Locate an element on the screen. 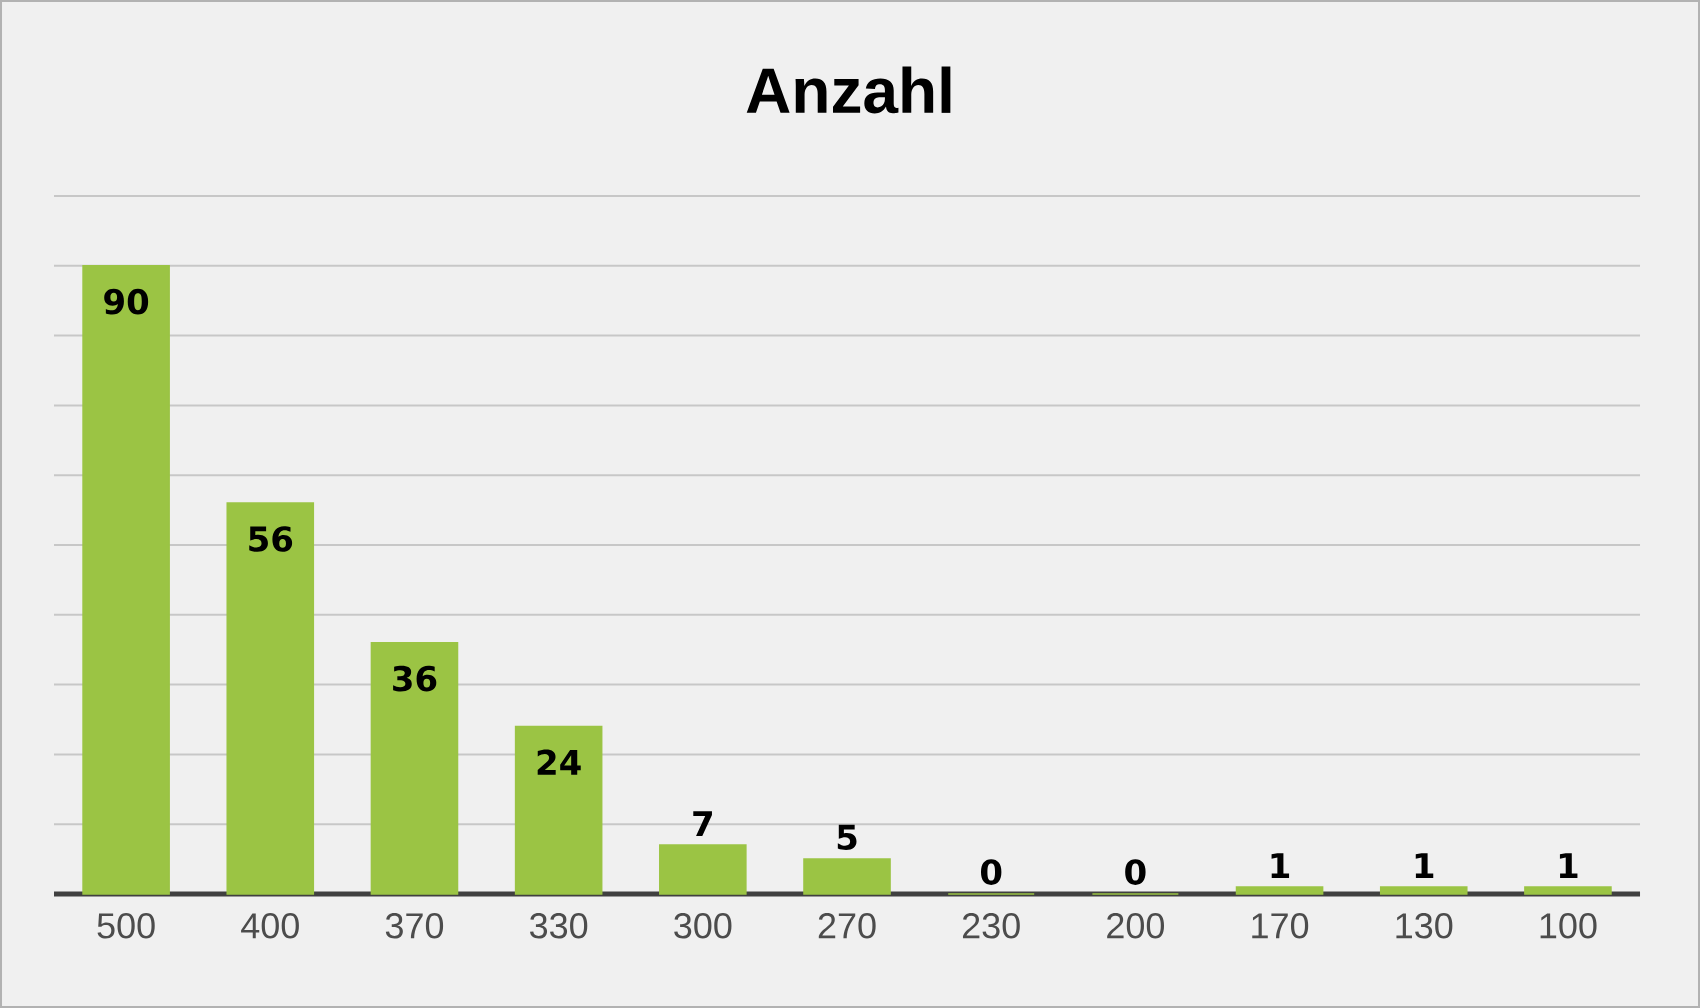 The width and height of the screenshot is (1700, 1008). x-tick-label: 200 is located at coordinates (1136, 926).